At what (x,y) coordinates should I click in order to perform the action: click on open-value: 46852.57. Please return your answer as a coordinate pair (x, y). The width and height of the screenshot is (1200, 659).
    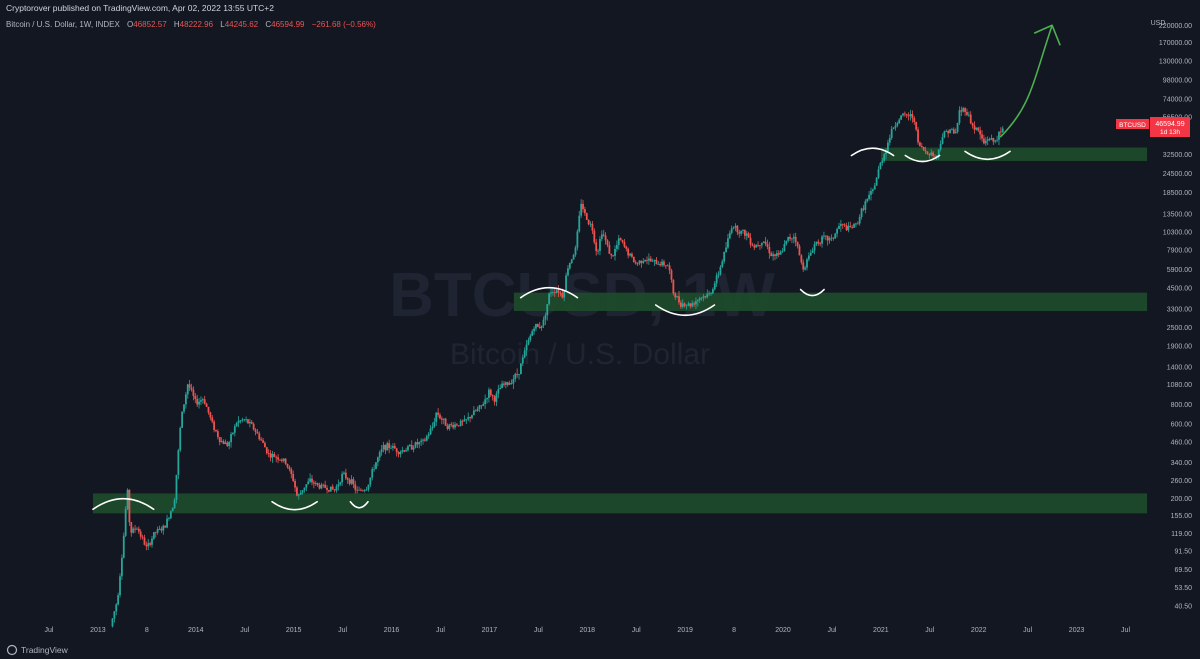
    Looking at the image, I should click on (150, 24).